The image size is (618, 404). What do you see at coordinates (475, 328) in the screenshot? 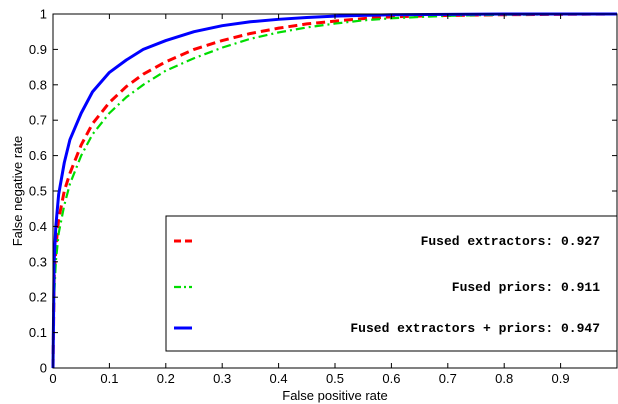
I see `legend-label-3: Fused extractors + priors: 0.947` at bounding box center [475, 328].